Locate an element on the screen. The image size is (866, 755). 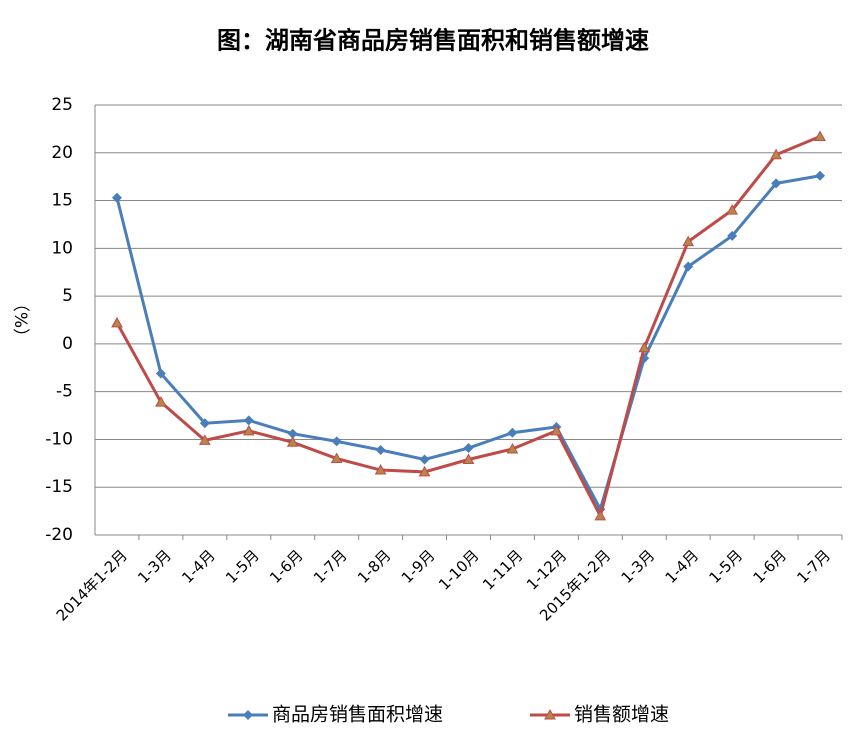
y-tick-label: -5 is located at coordinates (64, 392).